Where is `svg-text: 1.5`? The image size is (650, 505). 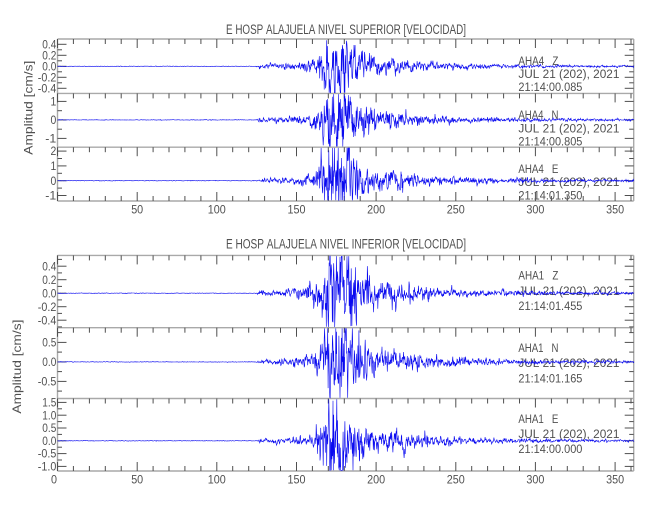 svg-text: 1.5 is located at coordinates (49, 404).